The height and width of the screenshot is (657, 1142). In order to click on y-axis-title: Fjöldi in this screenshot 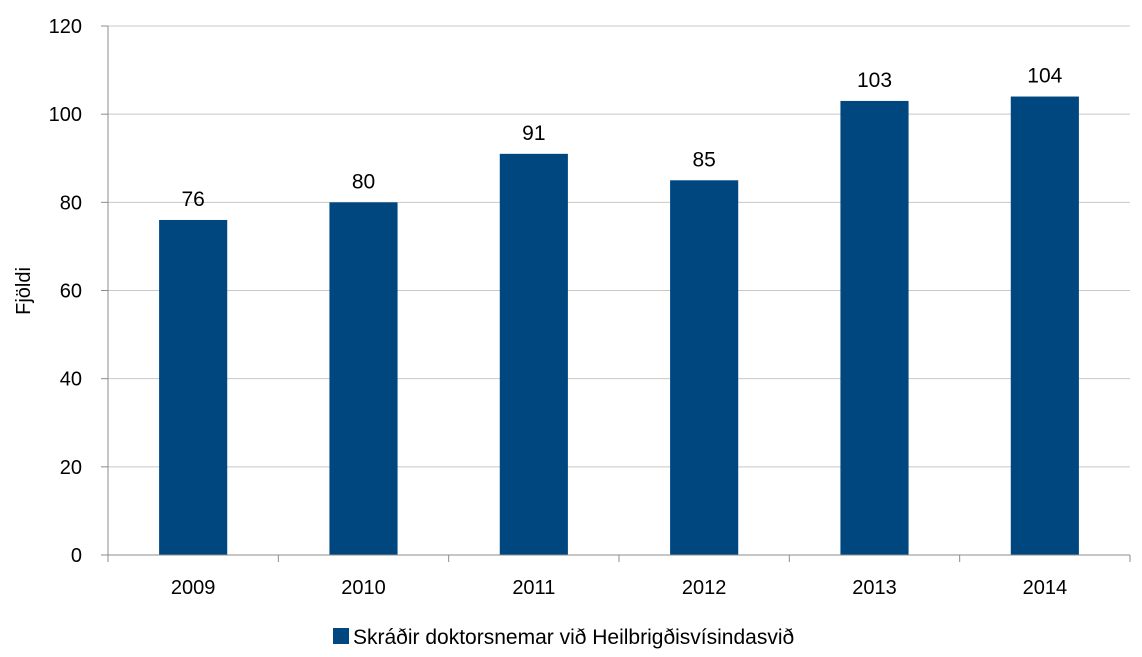, I will do `click(24, 291)`.